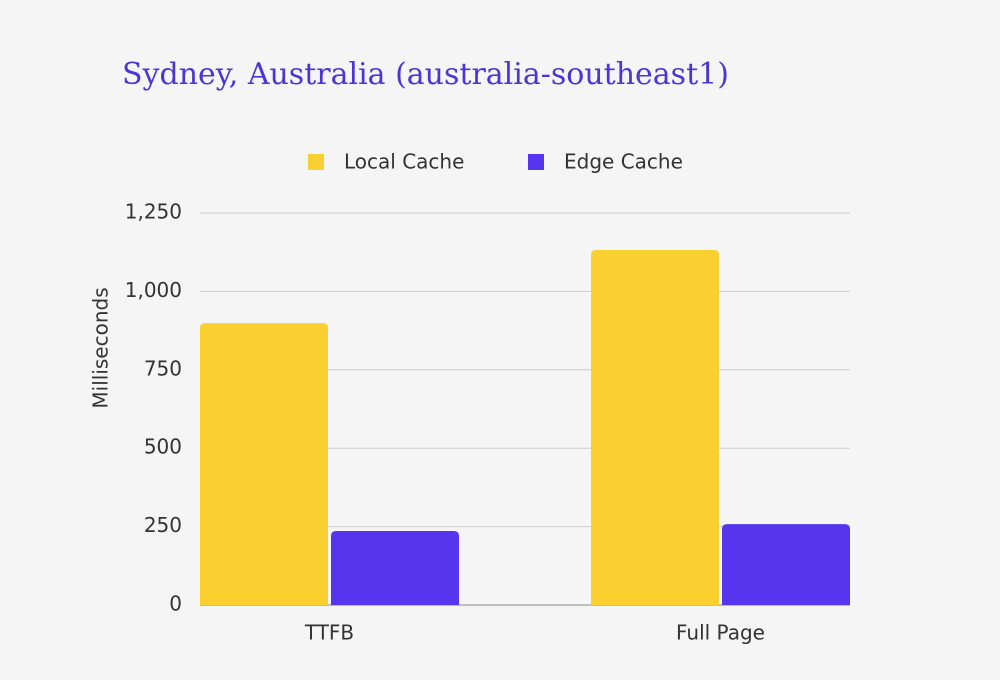 Image resolution: width=1000 pixels, height=680 pixels. Describe the element at coordinates (163, 525) in the screenshot. I see `y-tick-label: 250` at that location.